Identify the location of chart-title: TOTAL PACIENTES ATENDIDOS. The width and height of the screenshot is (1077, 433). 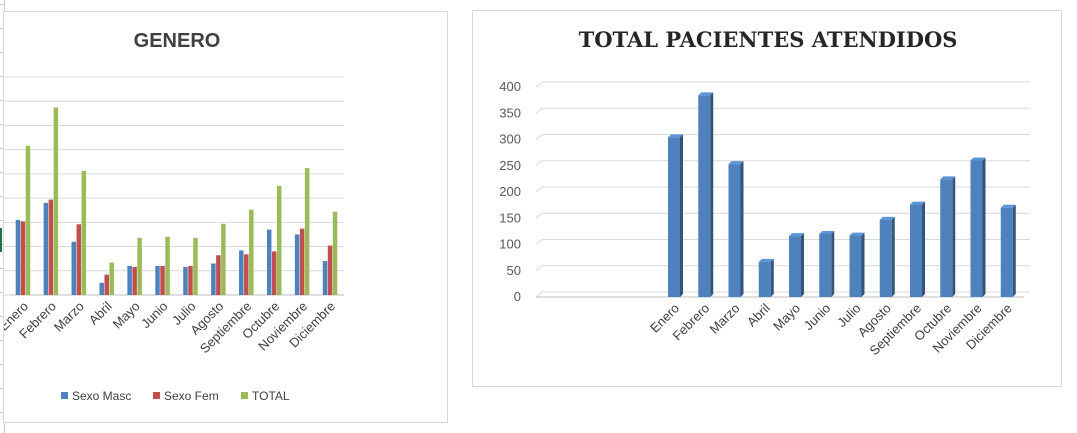
(768, 39).